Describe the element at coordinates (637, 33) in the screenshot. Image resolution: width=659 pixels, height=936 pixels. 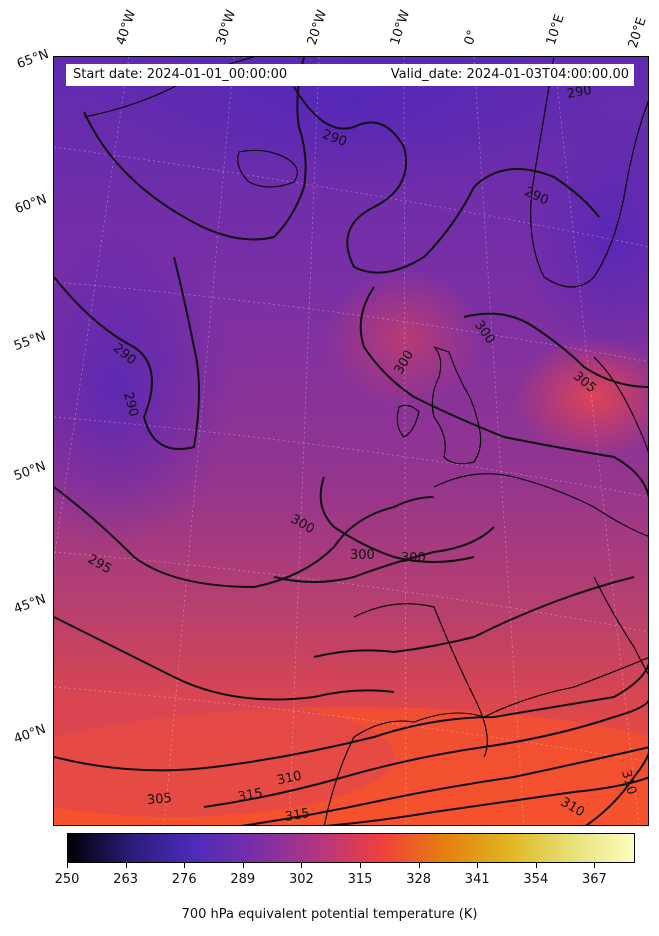
I see `lon-label-20e: 20°E` at that location.